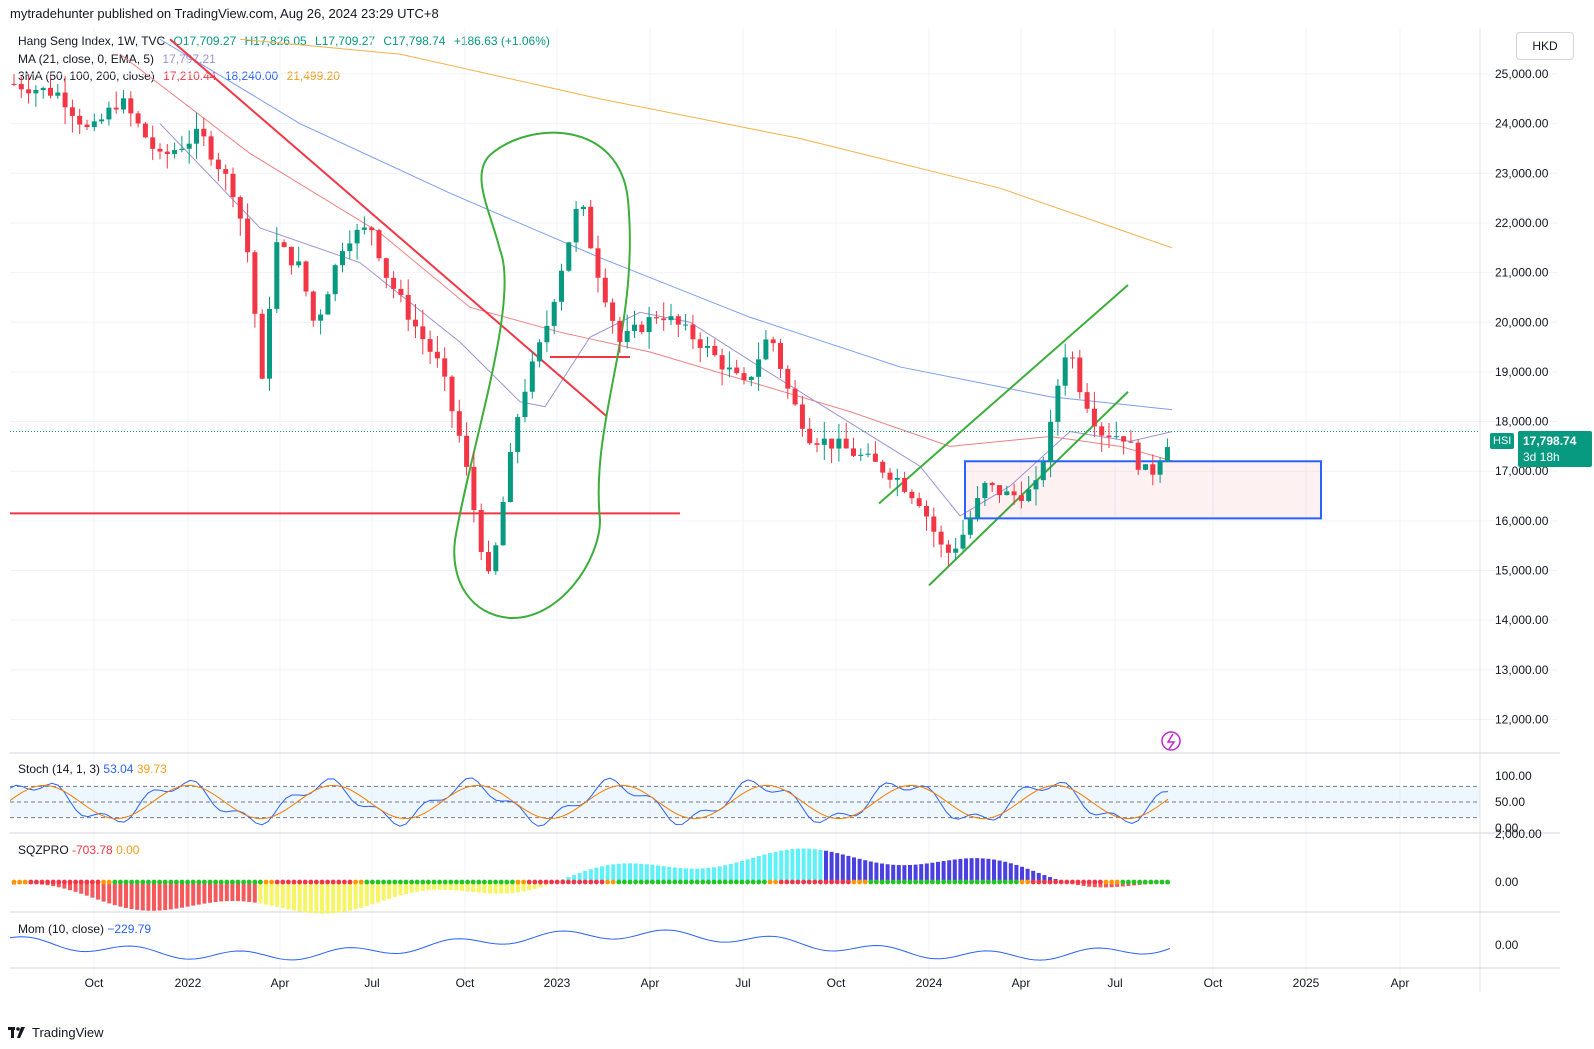  What do you see at coordinates (776, 870) in the screenshot?
I see `sqz-pane: 2,000.00 0.00` at bounding box center [776, 870].